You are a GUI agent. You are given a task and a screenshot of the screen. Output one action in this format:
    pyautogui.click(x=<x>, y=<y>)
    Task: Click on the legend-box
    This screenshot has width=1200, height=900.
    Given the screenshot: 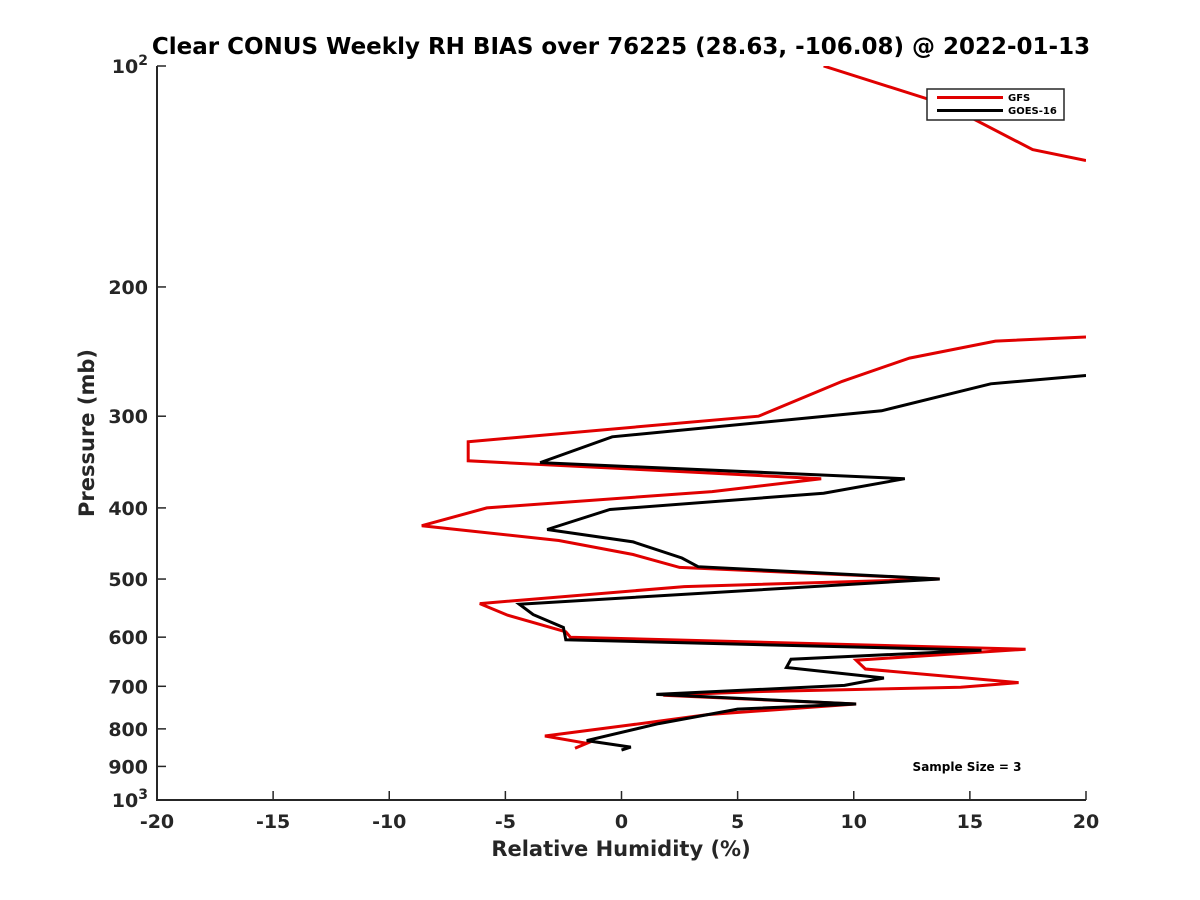 What is the action you would take?
    pyautogui.click(x=995, y=104)
    